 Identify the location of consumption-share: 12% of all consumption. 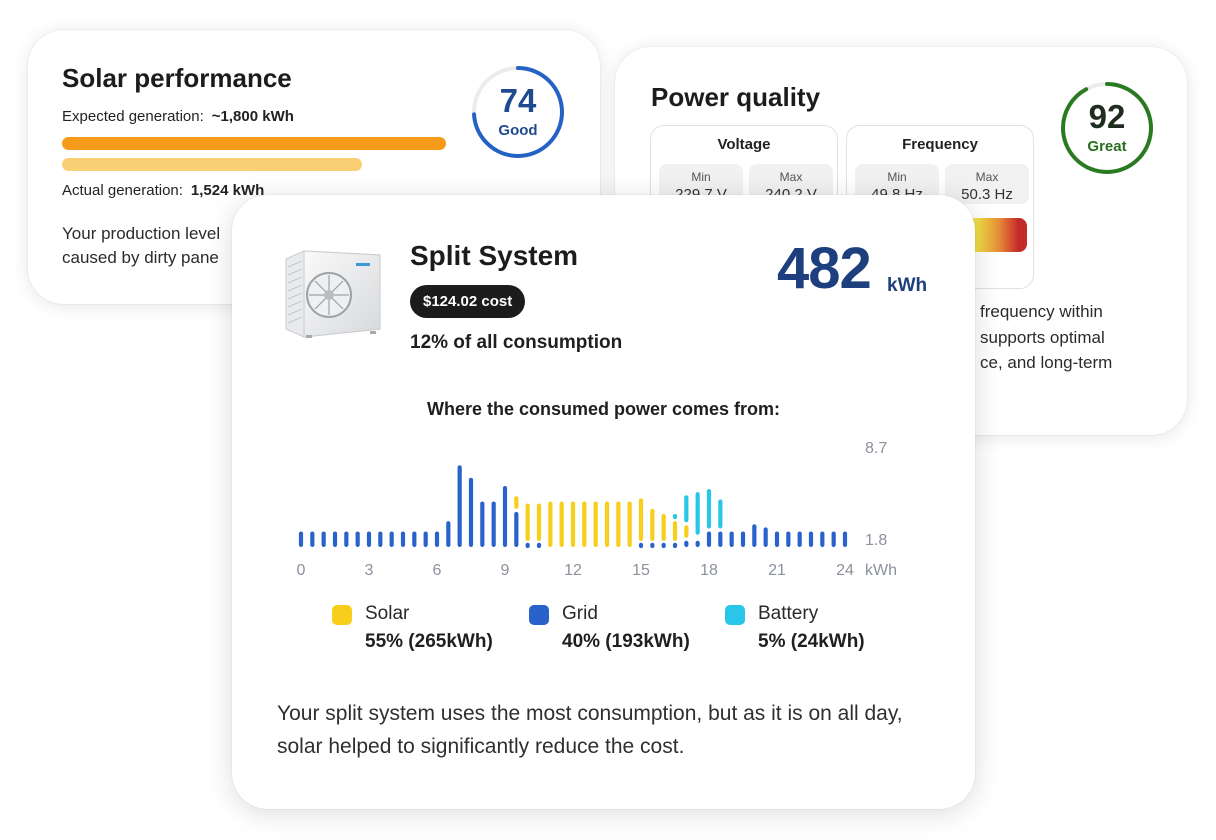
(516, 342).